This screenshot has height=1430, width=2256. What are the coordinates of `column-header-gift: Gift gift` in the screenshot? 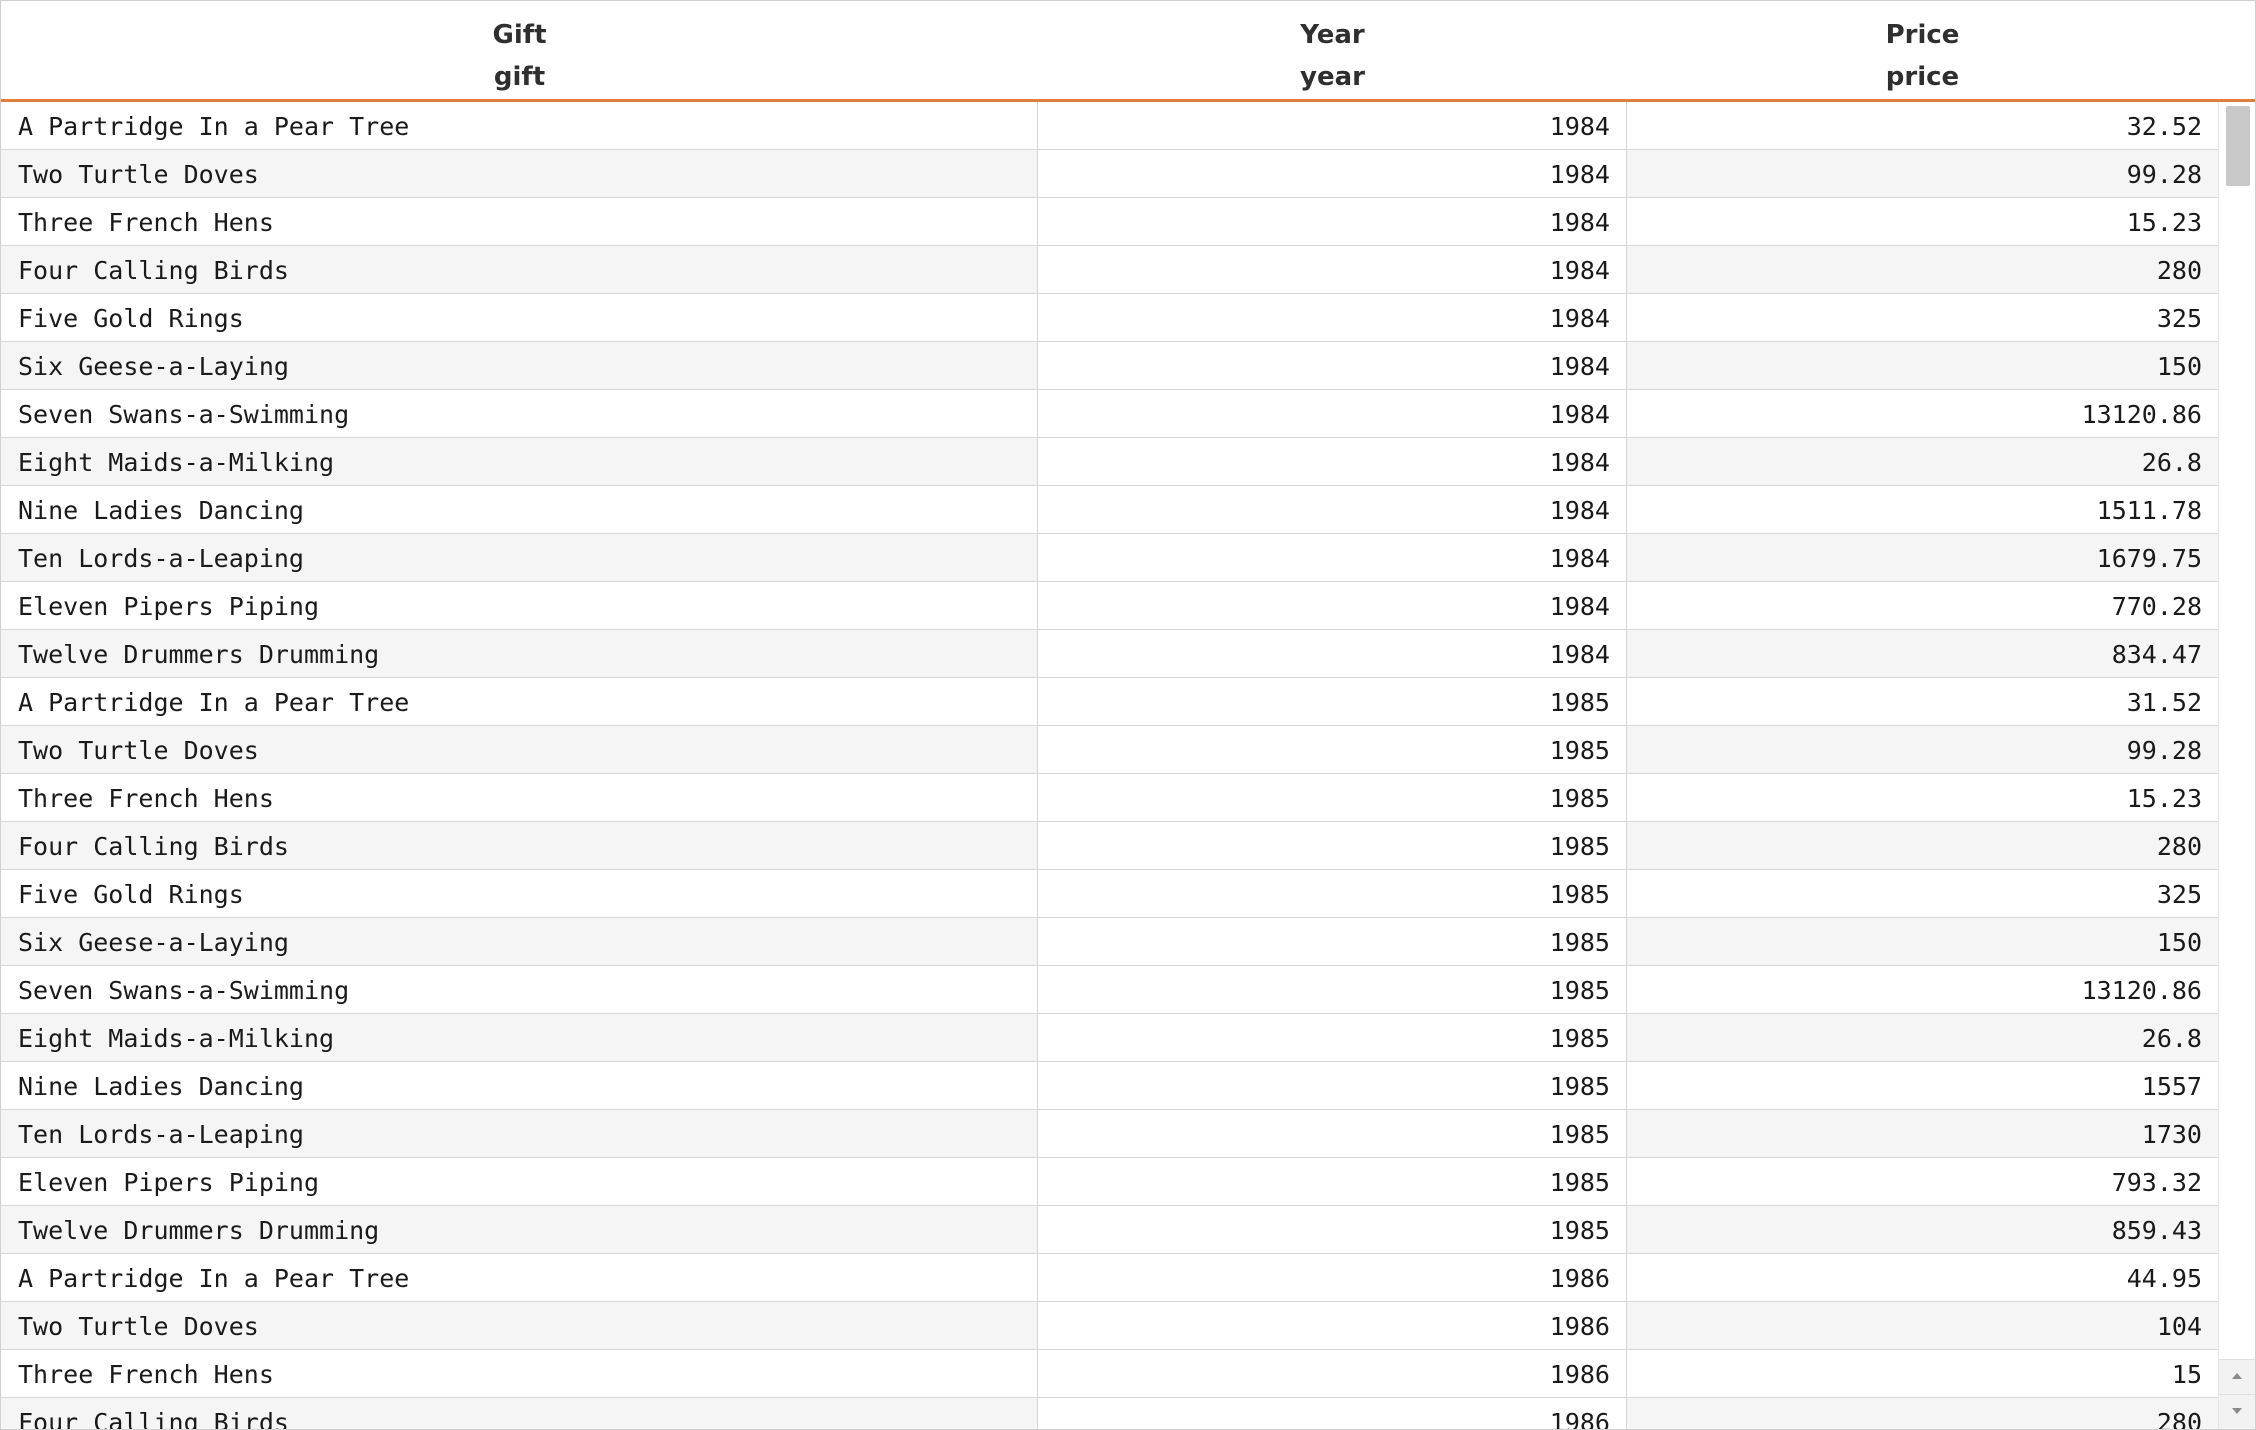 It's located at (519, 50).